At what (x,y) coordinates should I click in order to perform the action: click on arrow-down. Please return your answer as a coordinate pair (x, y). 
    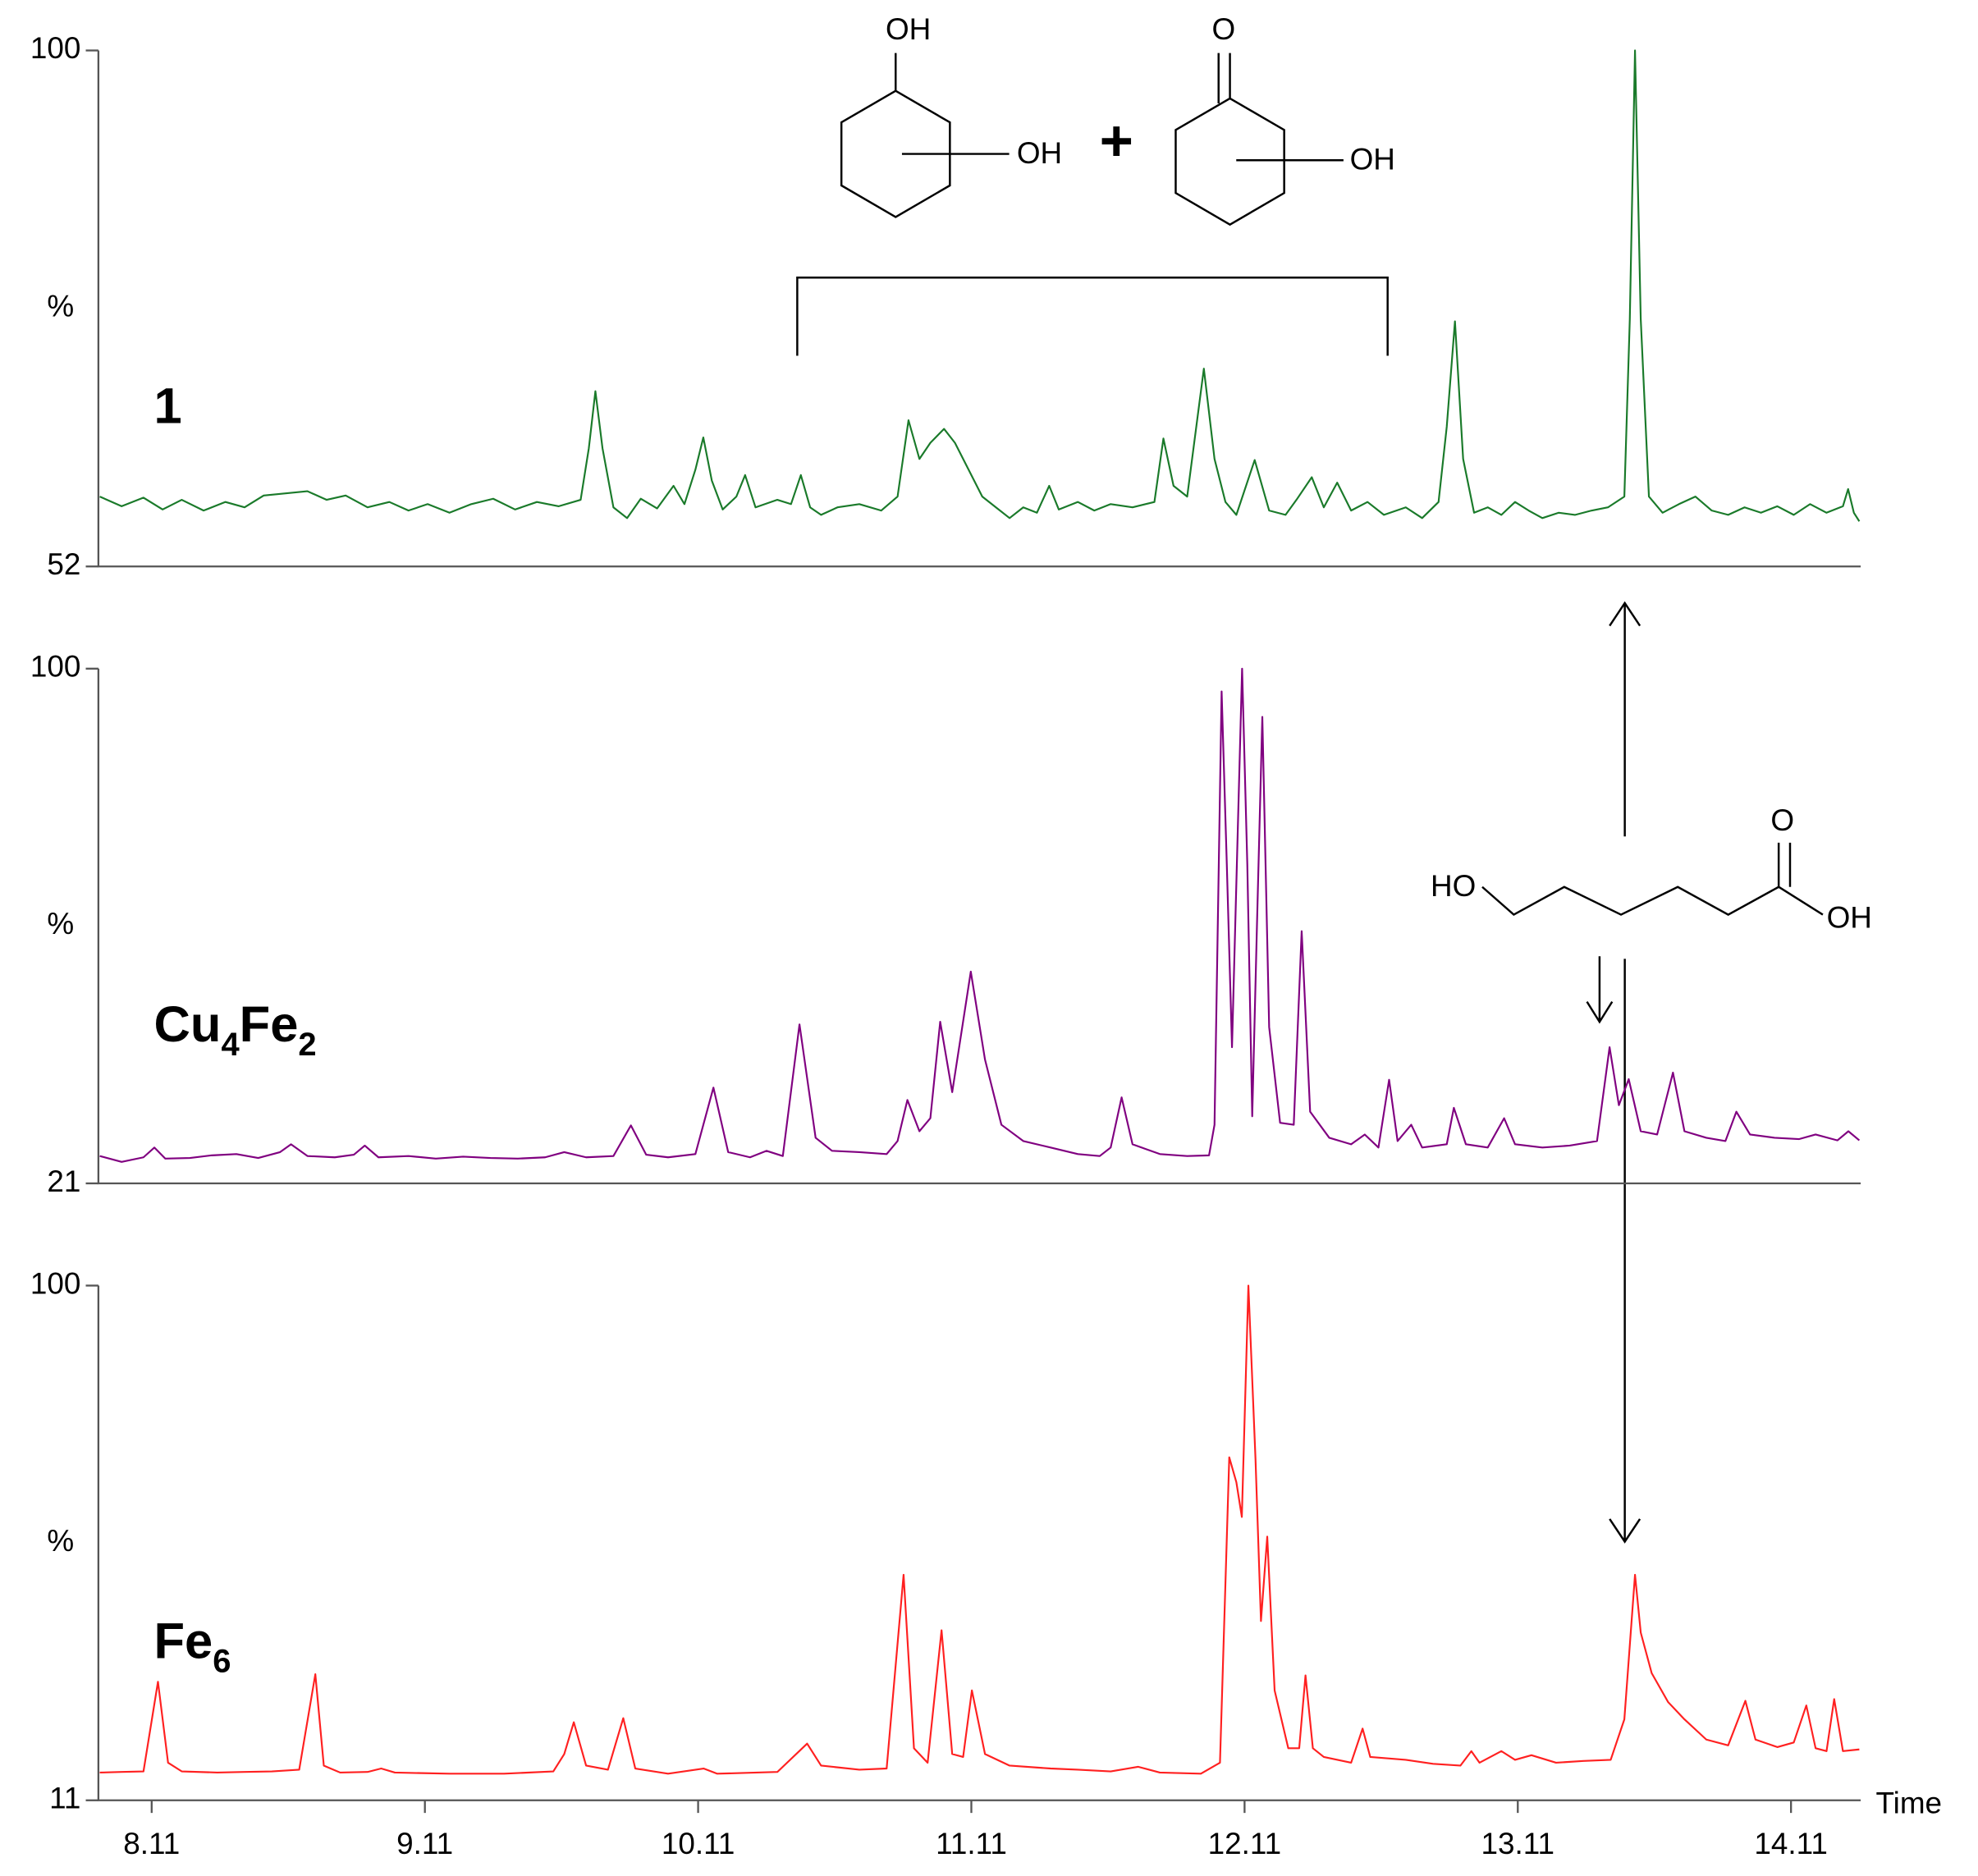
    Looking at the image, I should click on (1625, 1251).